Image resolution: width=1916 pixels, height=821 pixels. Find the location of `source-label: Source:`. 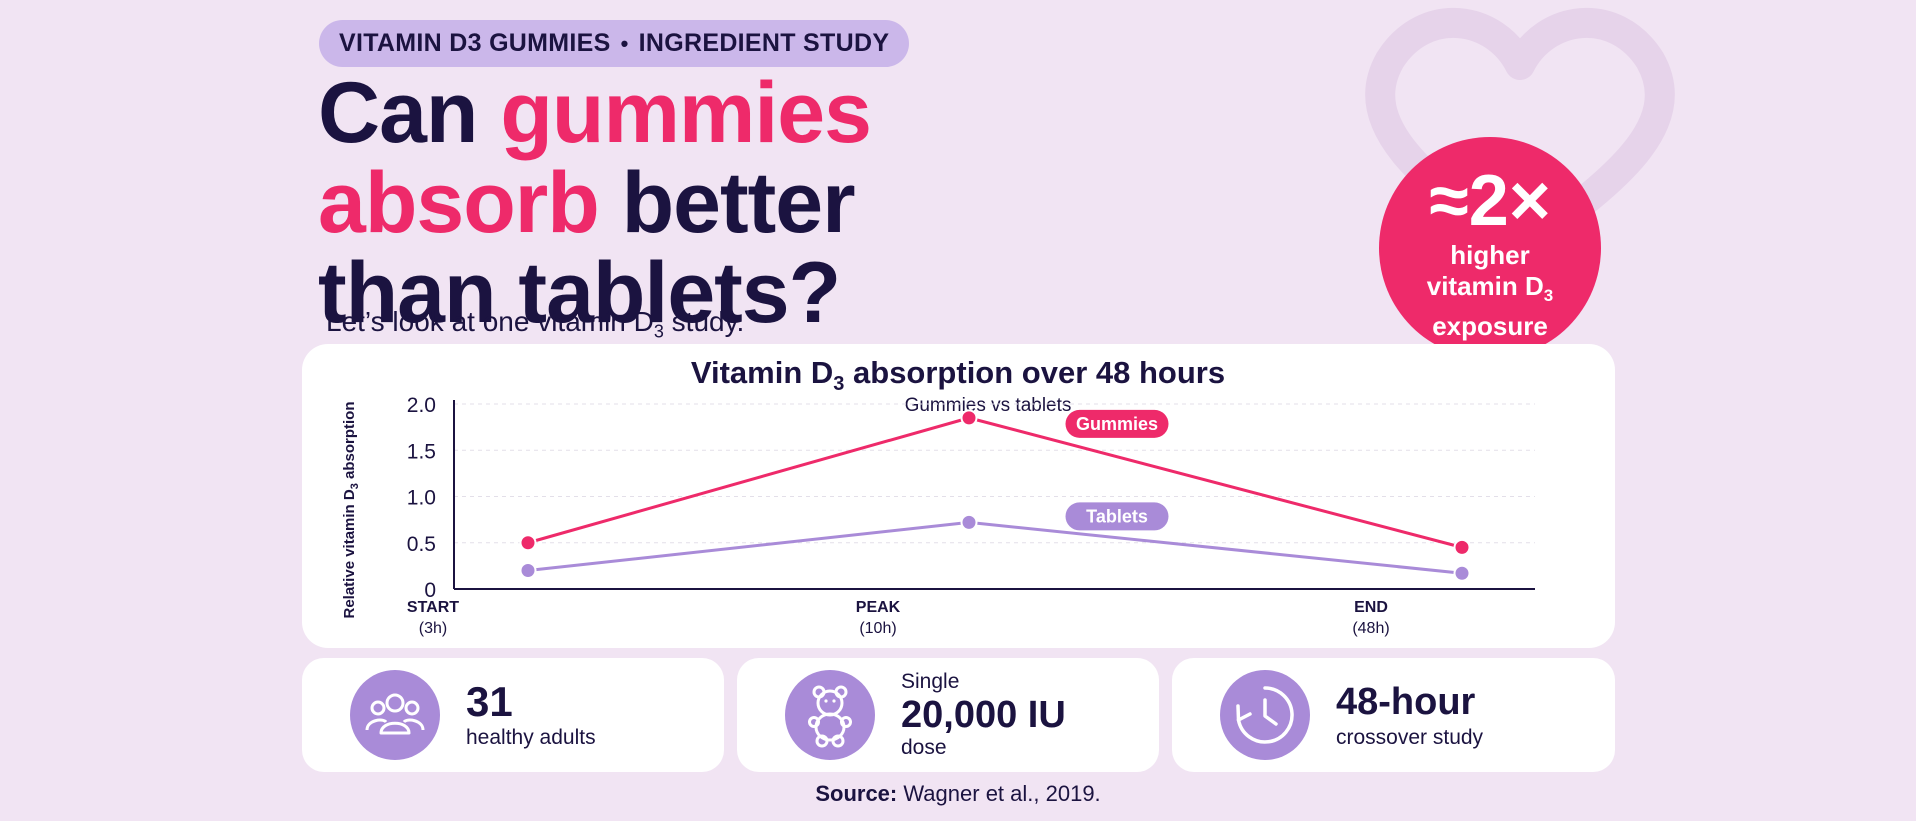

source-label: Source: is located at coordinates (856, 793).